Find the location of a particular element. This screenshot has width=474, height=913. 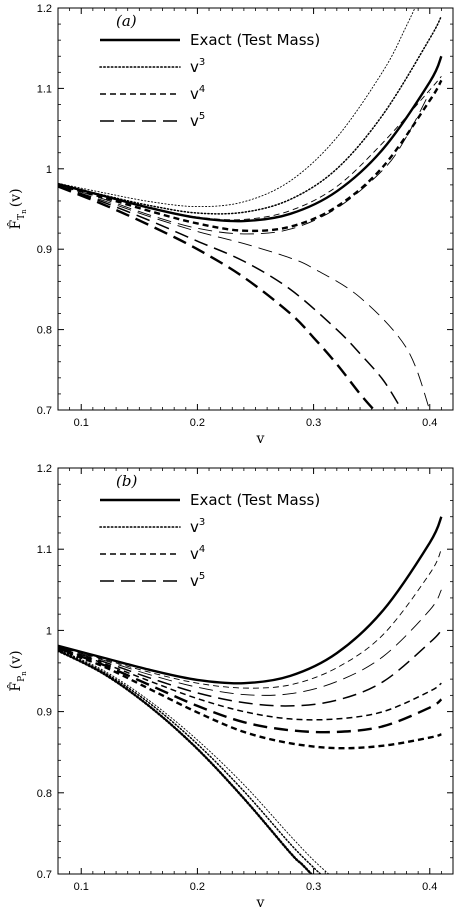

y-axis-title: F̂Pn(v) is located at coordinates (17, 670).